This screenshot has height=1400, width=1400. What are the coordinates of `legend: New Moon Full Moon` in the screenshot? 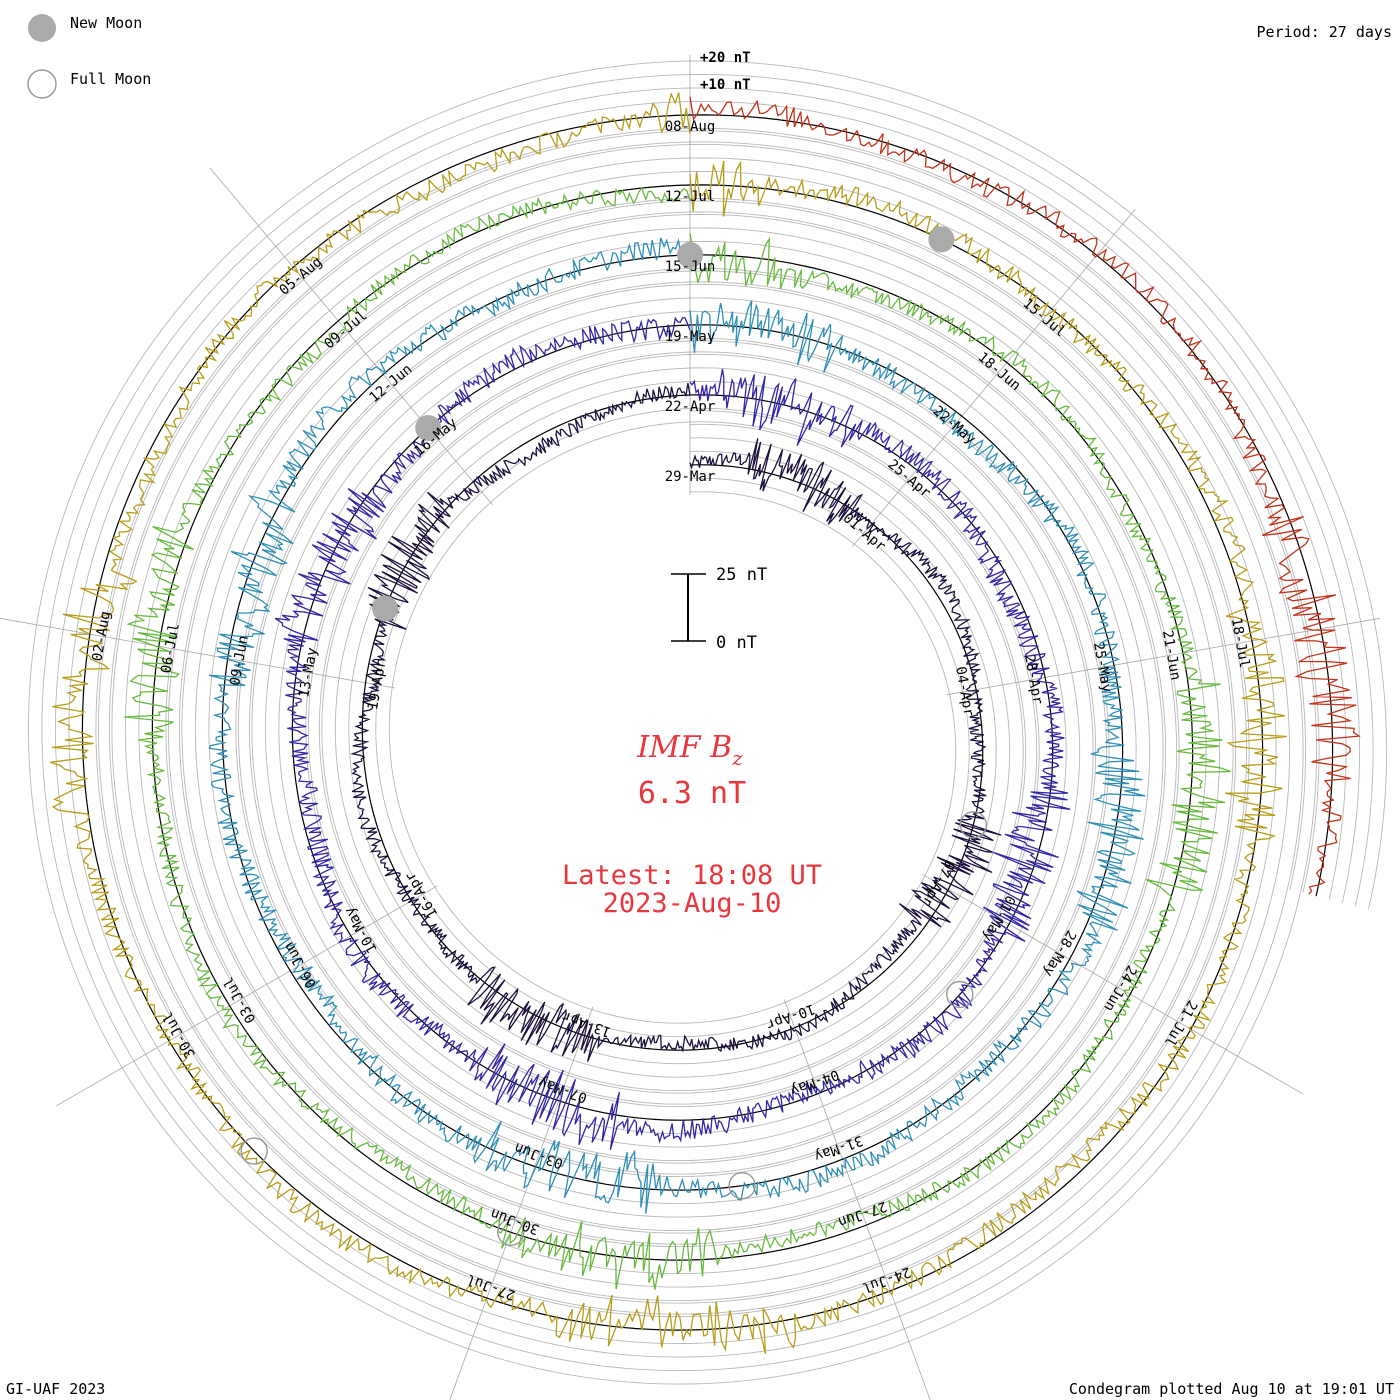 It's located at (89, 56).